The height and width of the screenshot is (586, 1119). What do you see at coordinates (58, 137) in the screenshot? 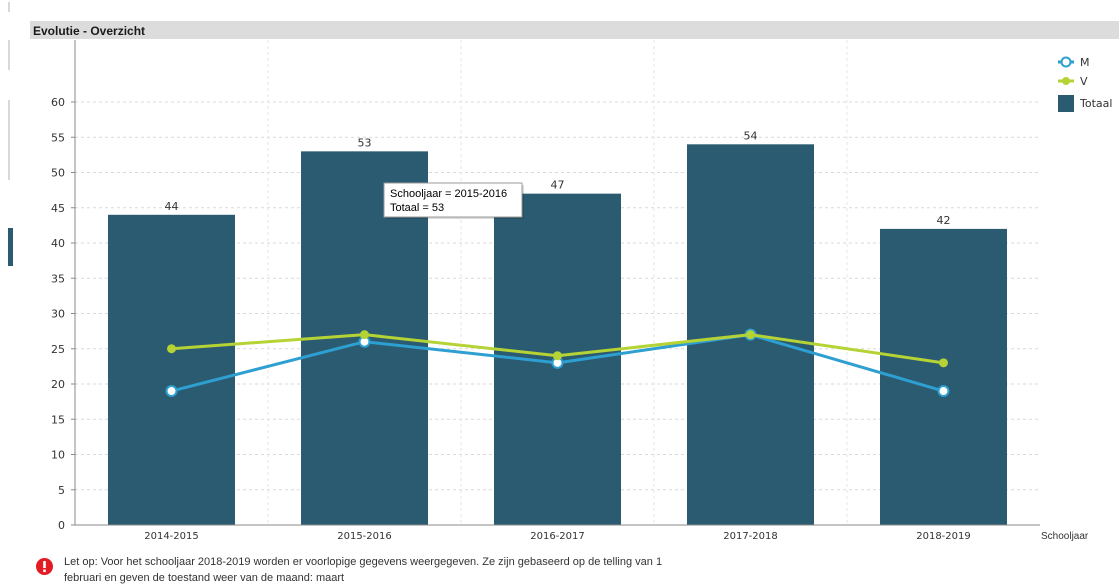
I see `y-tick-label: 55` at bounding box center [58, 137].